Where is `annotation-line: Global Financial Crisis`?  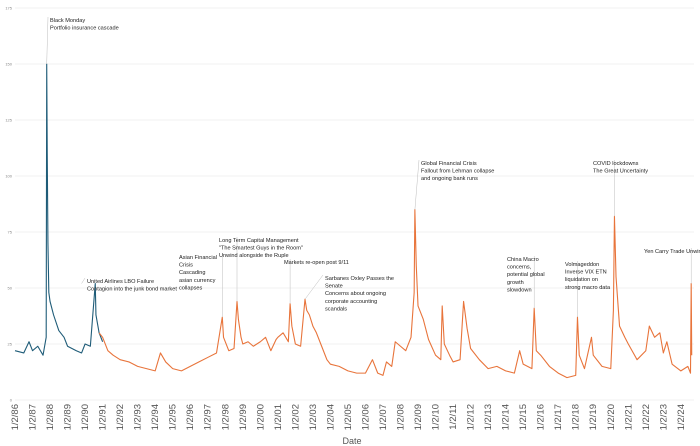
annotation-line: Global Financial Crisis is located at coordinates (449, 164).